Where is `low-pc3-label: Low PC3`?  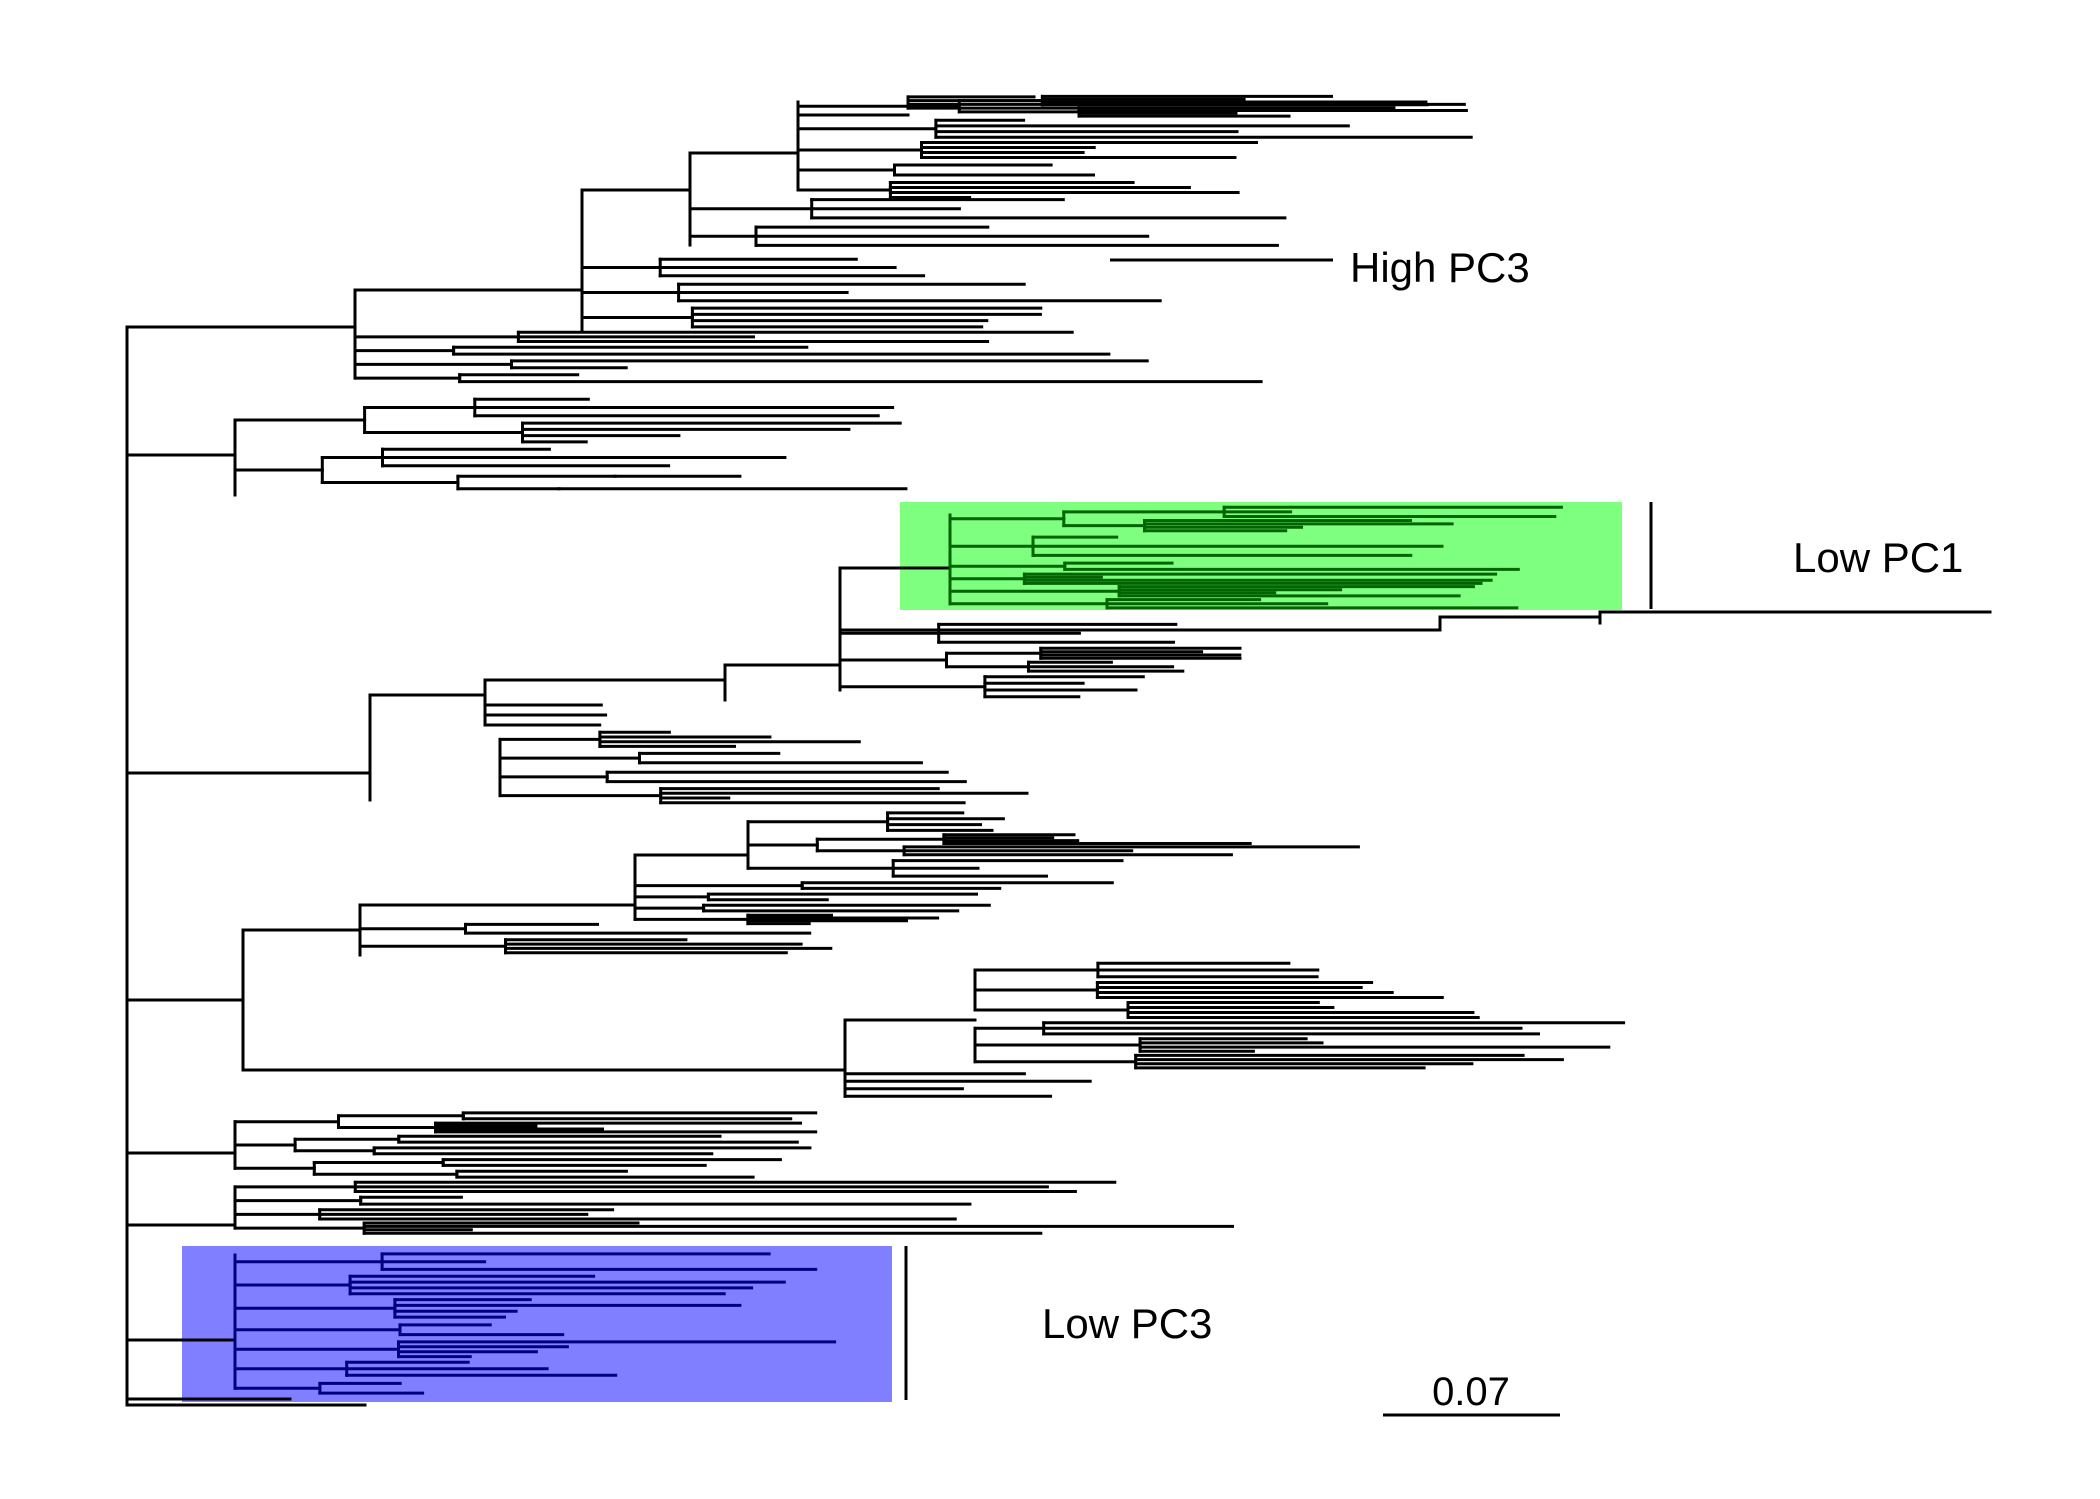
low-pc3-label: Low PC3 is located at coordinates (1127, 1323).